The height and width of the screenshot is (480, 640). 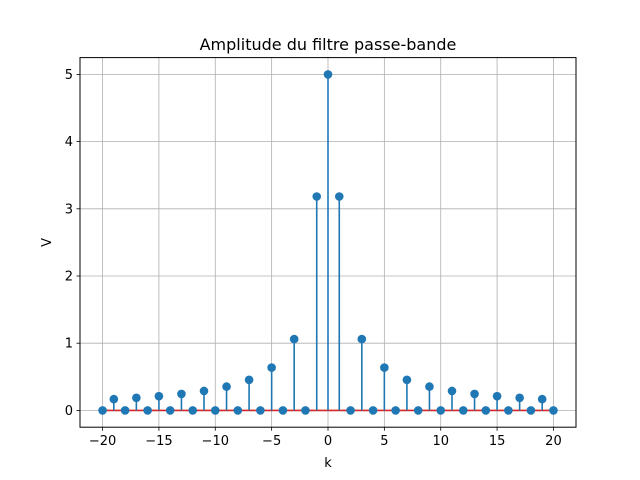 I want to click on x-tick-label: −15, so click(x=158, y=441).